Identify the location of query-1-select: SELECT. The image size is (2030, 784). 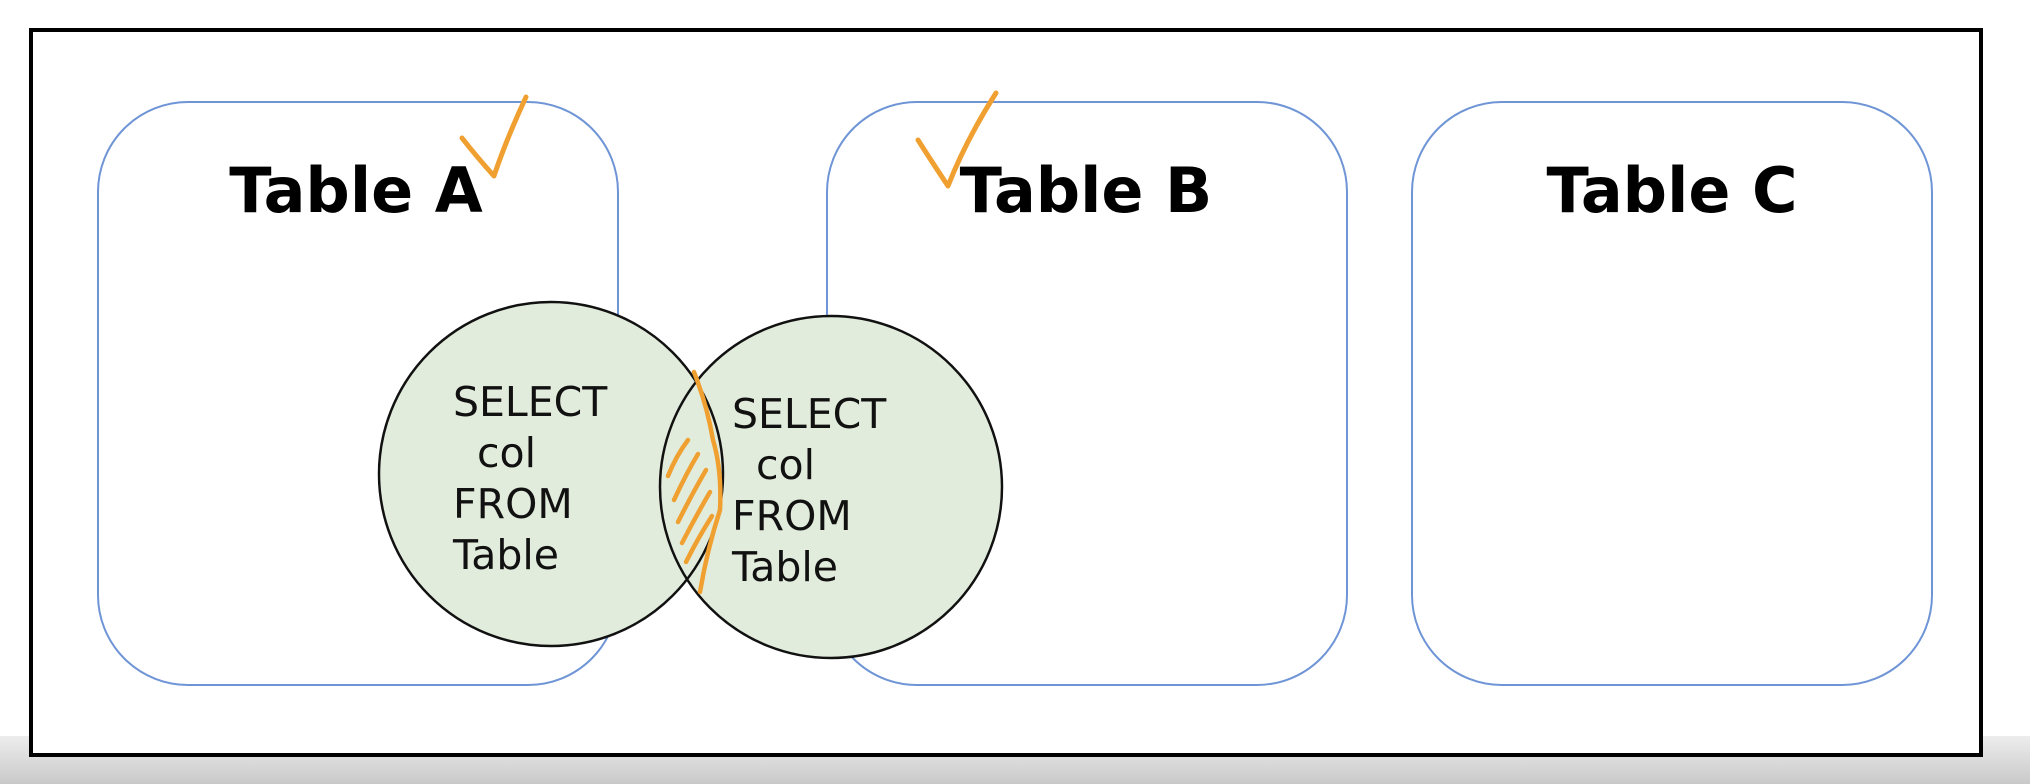
(530, 402).